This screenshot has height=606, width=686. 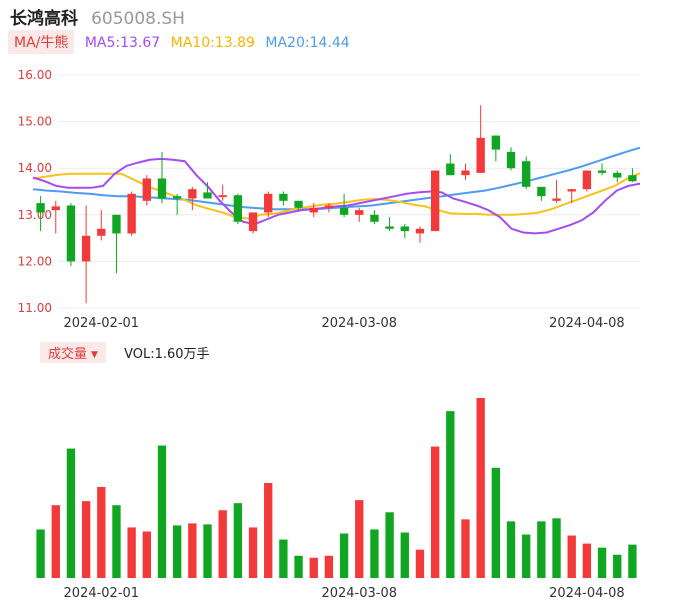 I want to click on price-y-tick-label: 16.00, so click(x=35, y=75).